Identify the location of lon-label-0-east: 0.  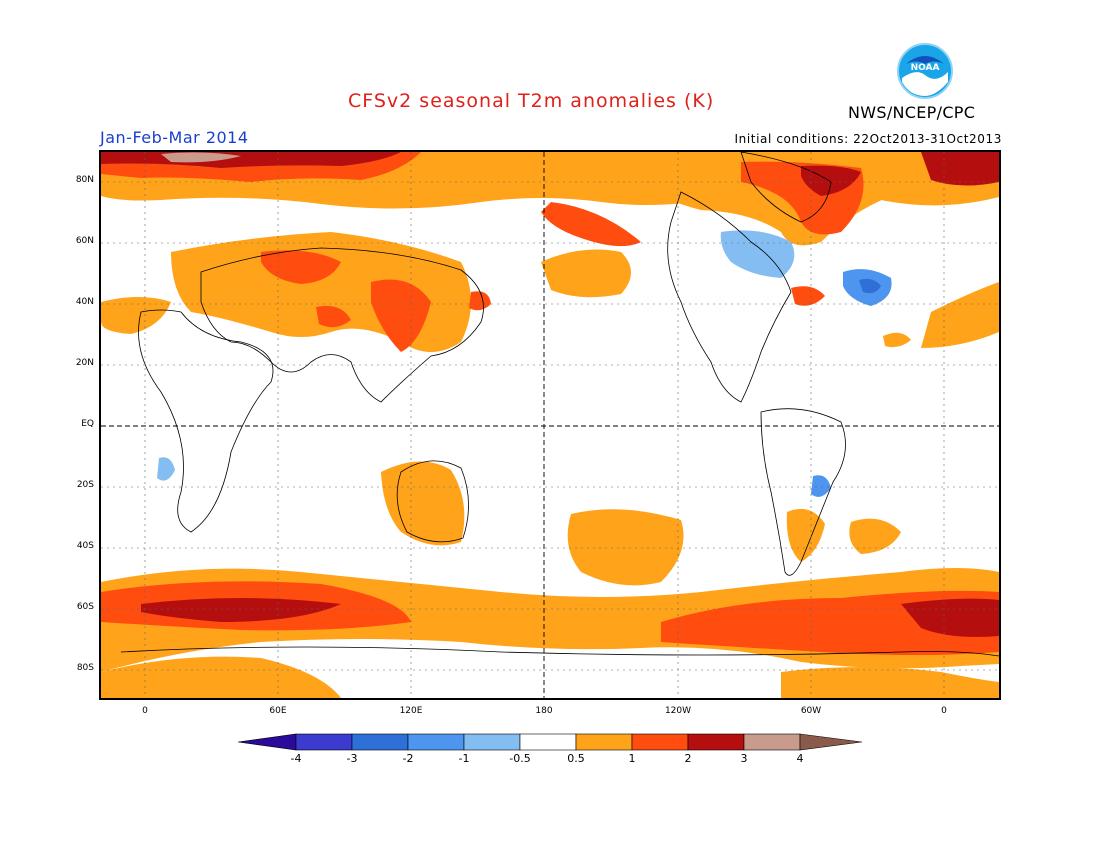
(944, 711).